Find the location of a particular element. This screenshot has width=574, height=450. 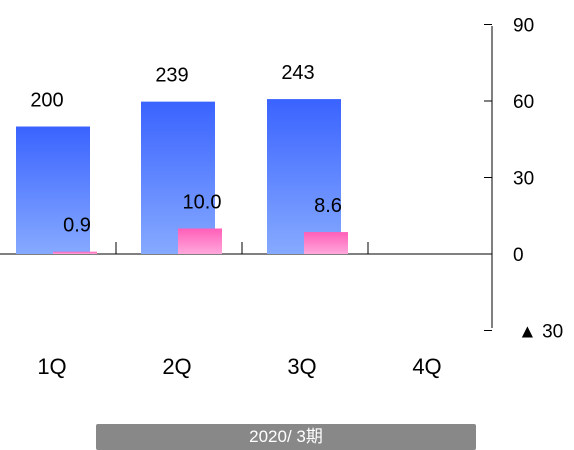

bar-pink-value-label: 0.9 is located at coordinates (77, 226).